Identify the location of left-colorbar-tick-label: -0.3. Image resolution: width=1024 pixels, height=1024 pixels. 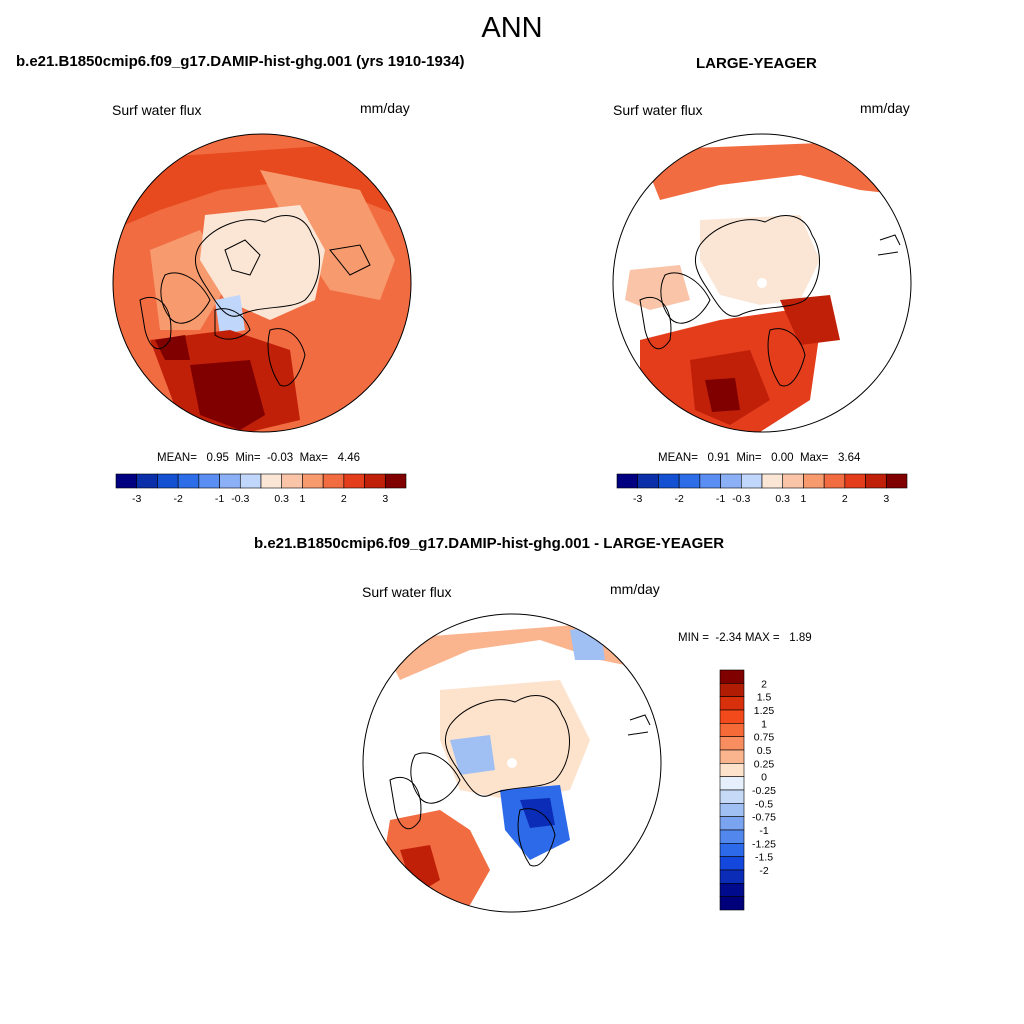
(240, 499).